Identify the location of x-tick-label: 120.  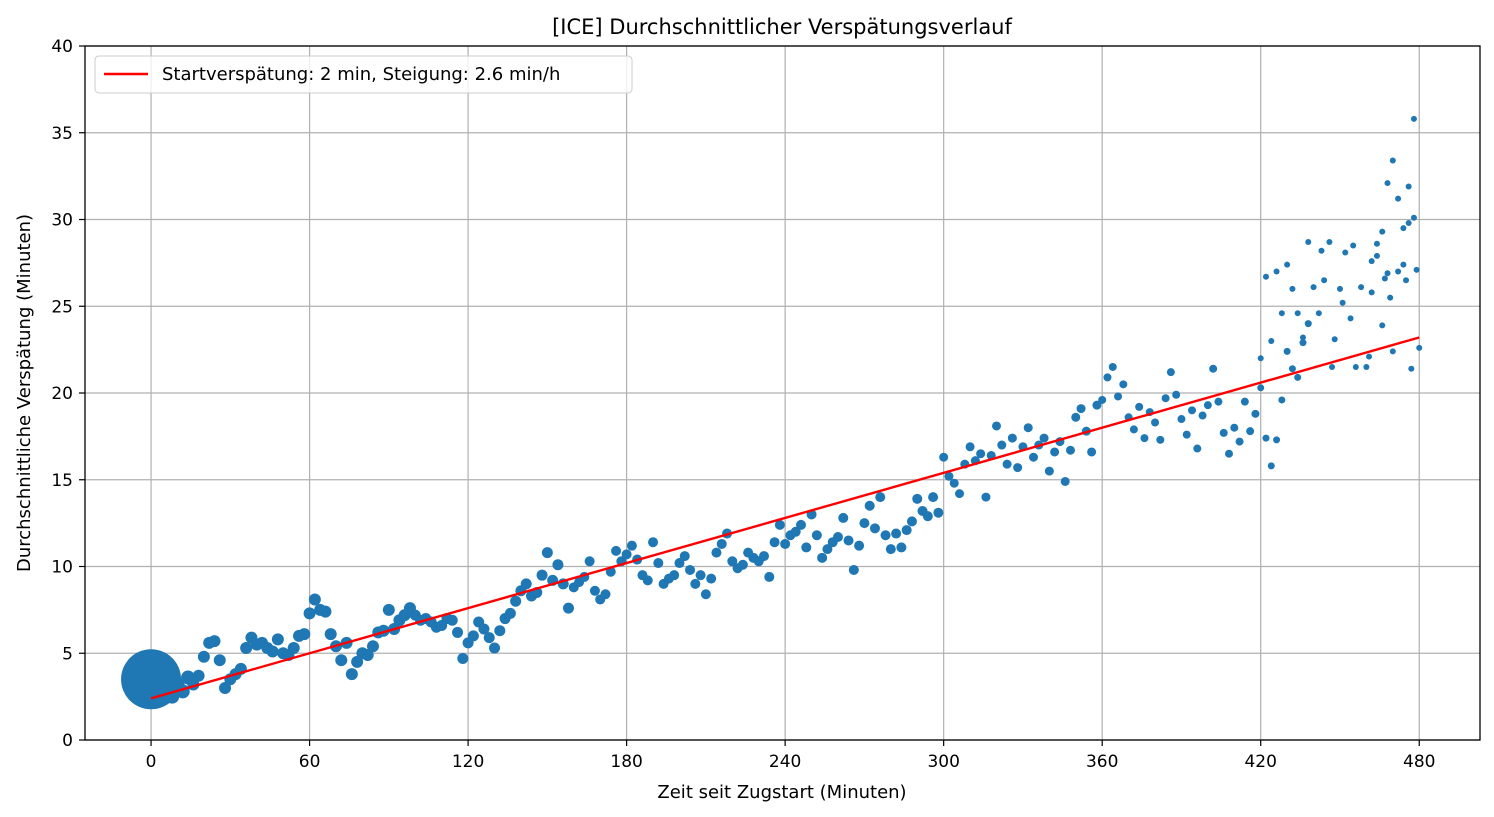
(468, 762).